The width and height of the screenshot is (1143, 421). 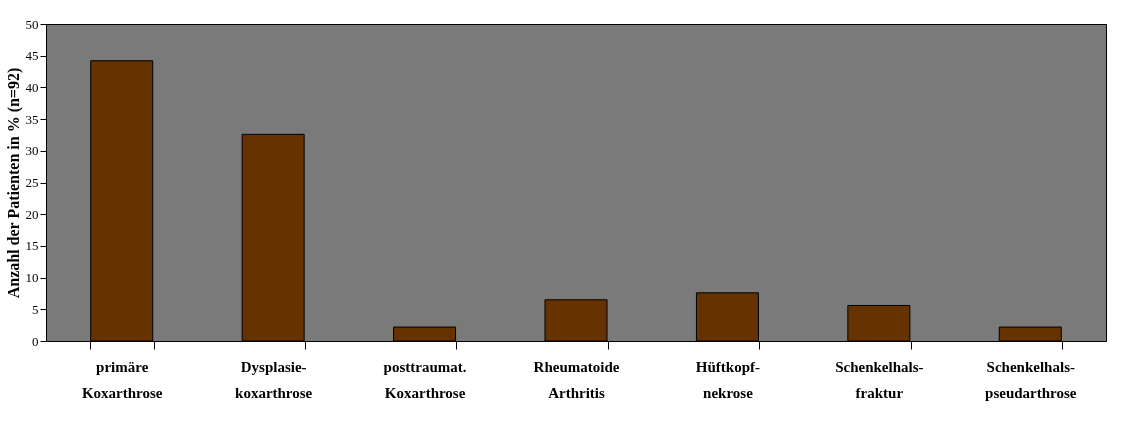 I want to click on y-tick-label: 40, so click(x=32, y=87).